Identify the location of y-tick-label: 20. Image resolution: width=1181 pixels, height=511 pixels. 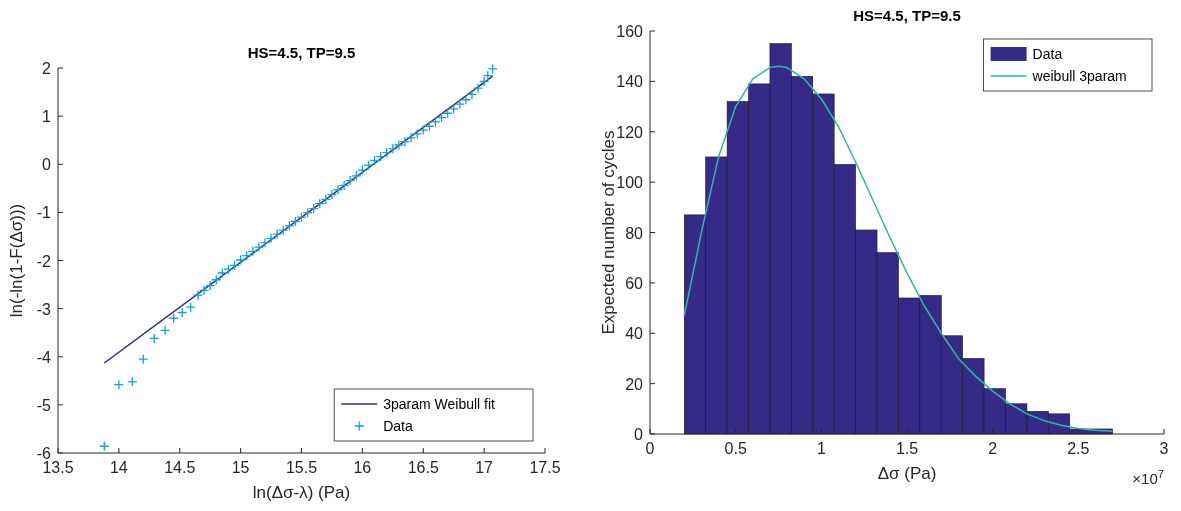
(634, 384).